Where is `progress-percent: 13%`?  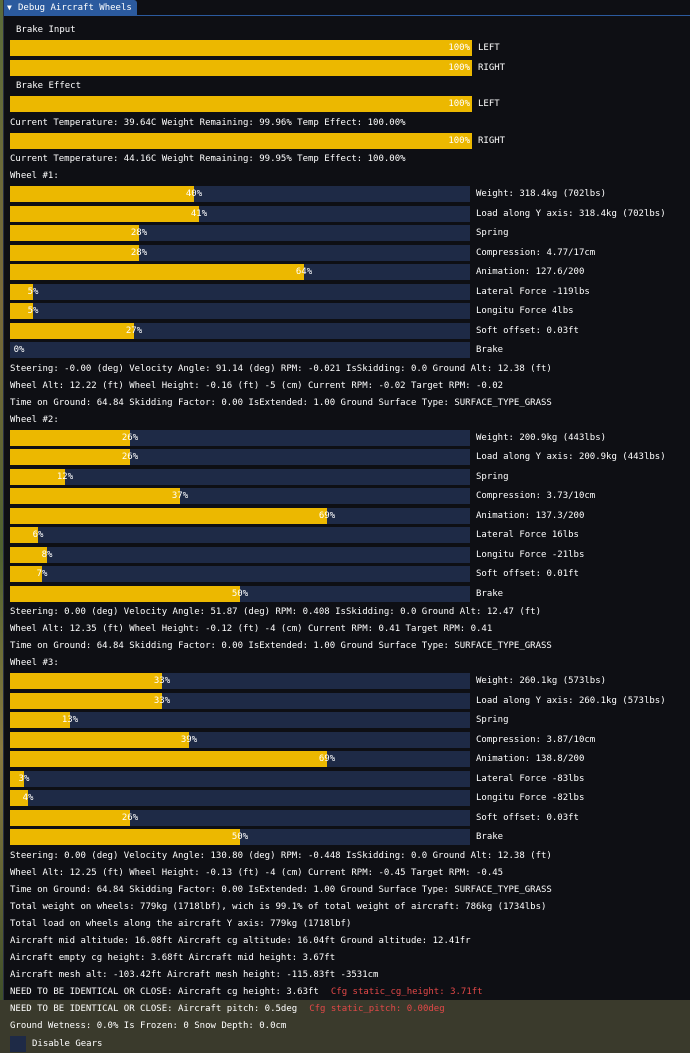
progress-percent: 13% is located at coordinates (70, 720).